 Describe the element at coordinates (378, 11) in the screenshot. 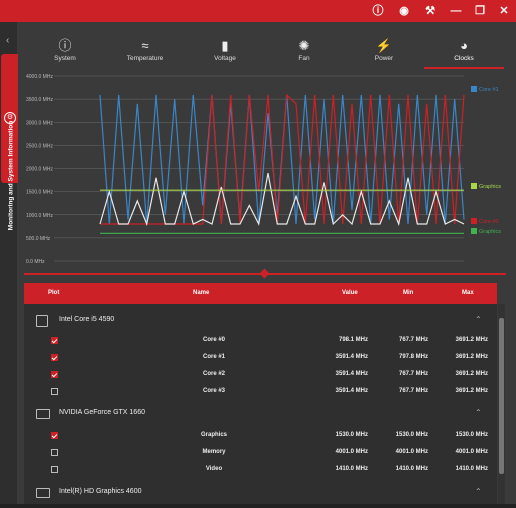

I see `info-icon: ⓘ` at that location.